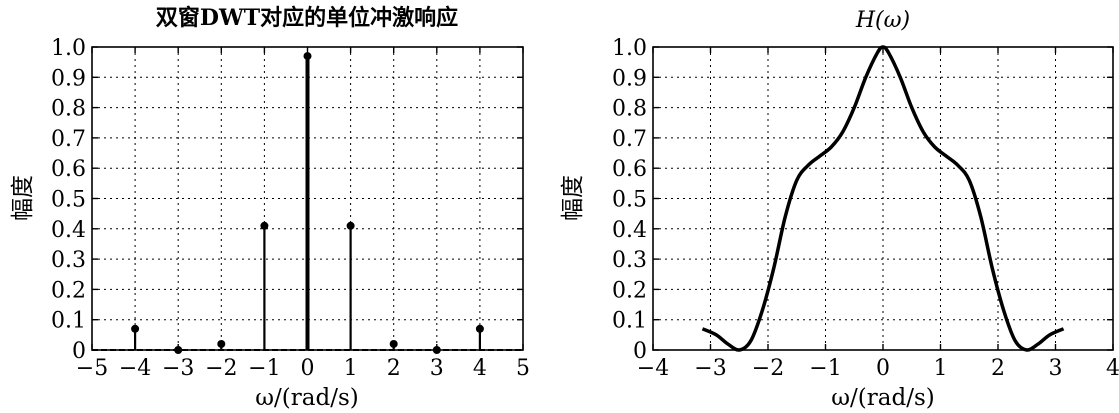  Describe the element at coordinates (79, 351) in the screenshot. I see `left-ytick-label: 0` at that location.